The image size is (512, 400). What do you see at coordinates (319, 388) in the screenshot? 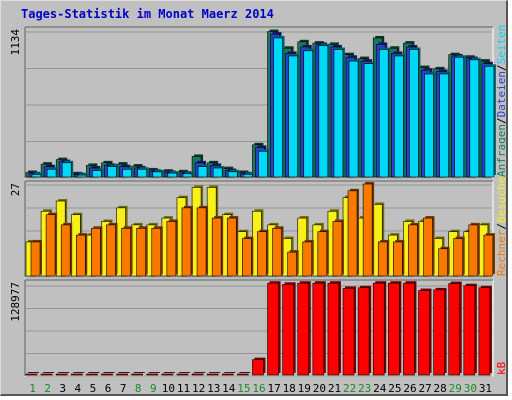
I see `day-label-20: 20` at bounding box center [319, 388].